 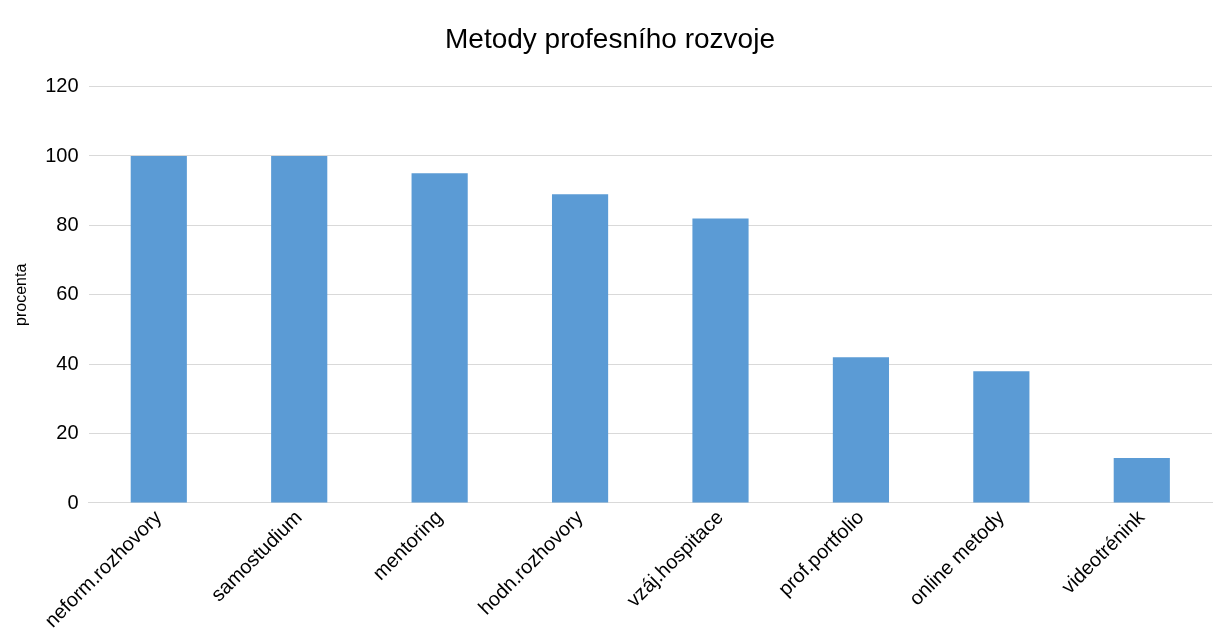 I want to click on y-tick-label: 100, so click(x=62, y=154).